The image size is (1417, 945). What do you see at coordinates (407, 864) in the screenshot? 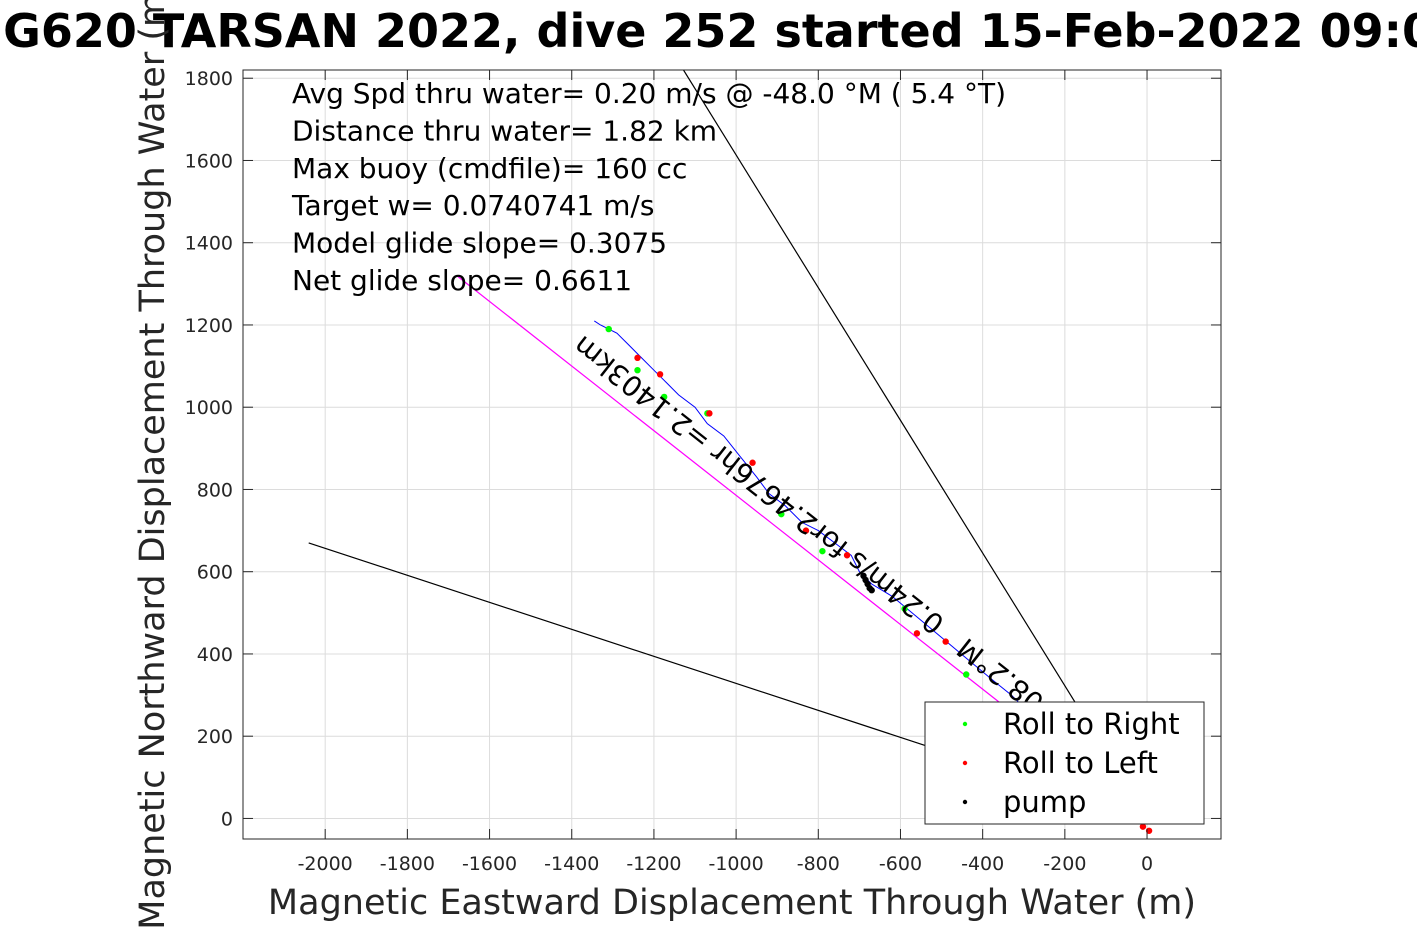
I see `x-tick-label: -1800` at bounding box center [407, 864].